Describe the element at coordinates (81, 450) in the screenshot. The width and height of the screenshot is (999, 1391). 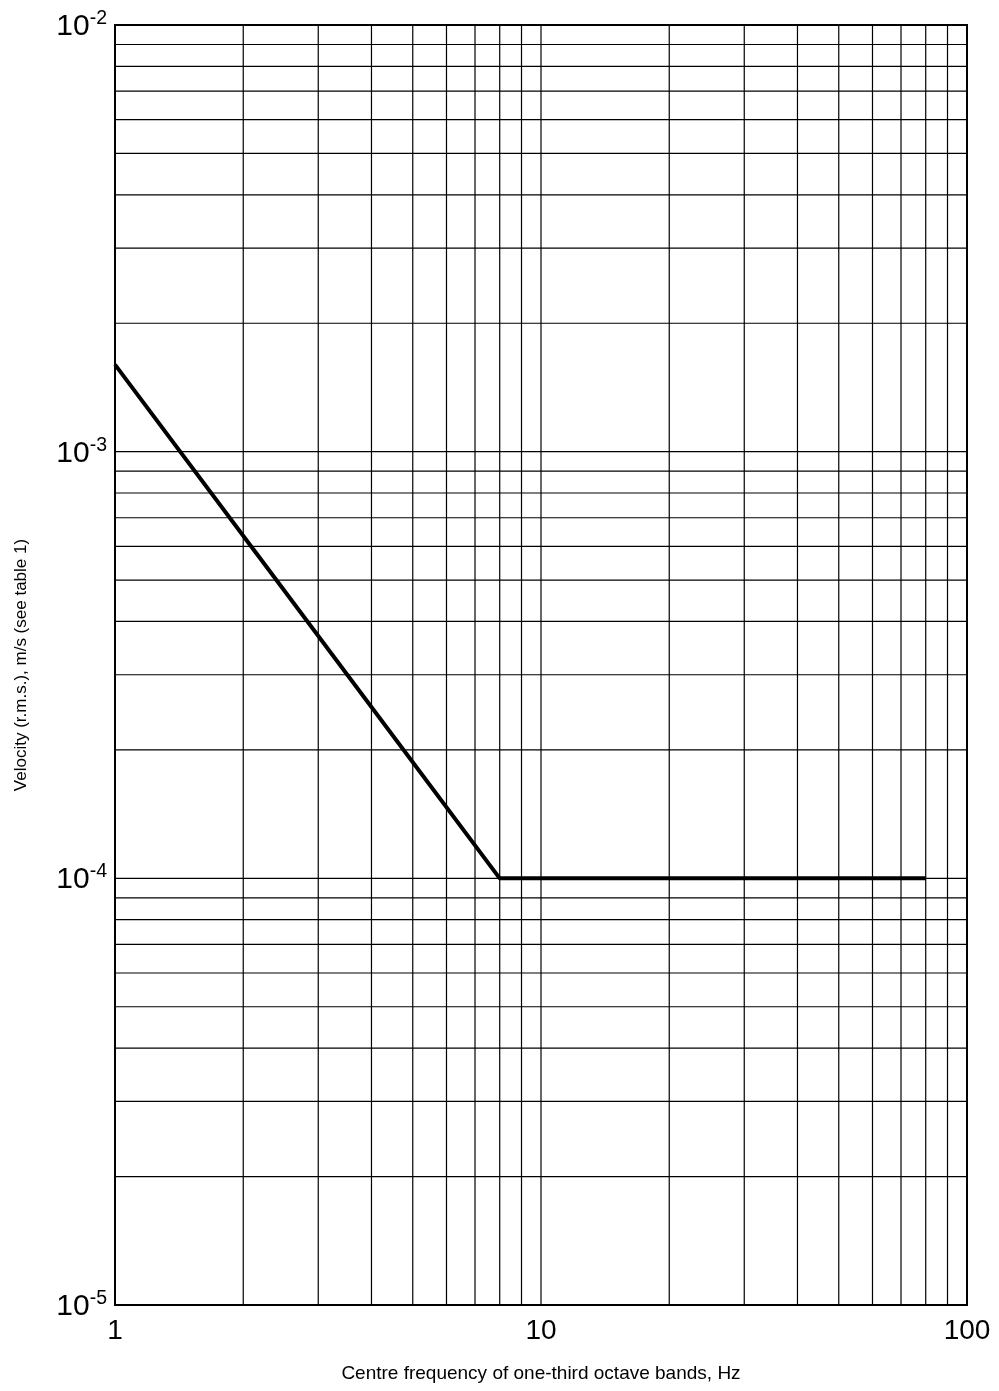
I see `y-tick-label: 10$^{-3}$` at that location.